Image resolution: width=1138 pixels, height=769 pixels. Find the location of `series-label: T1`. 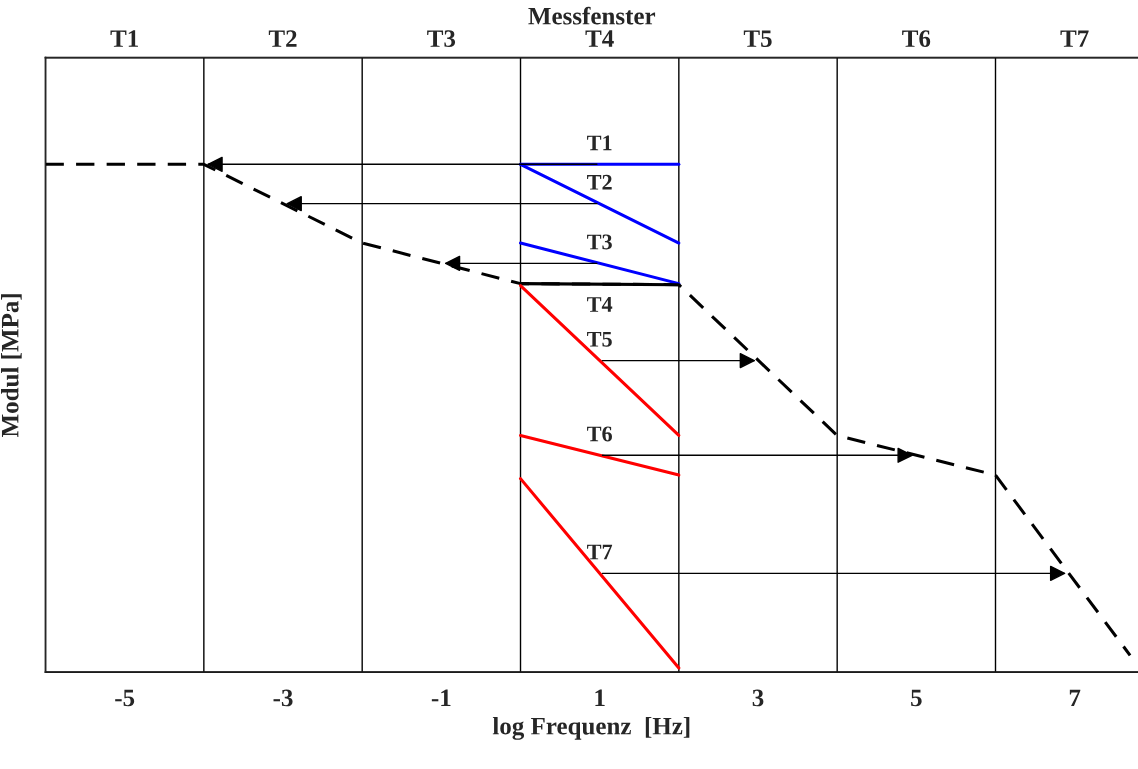

series-label: T1 is located at coordinates (599, 143).